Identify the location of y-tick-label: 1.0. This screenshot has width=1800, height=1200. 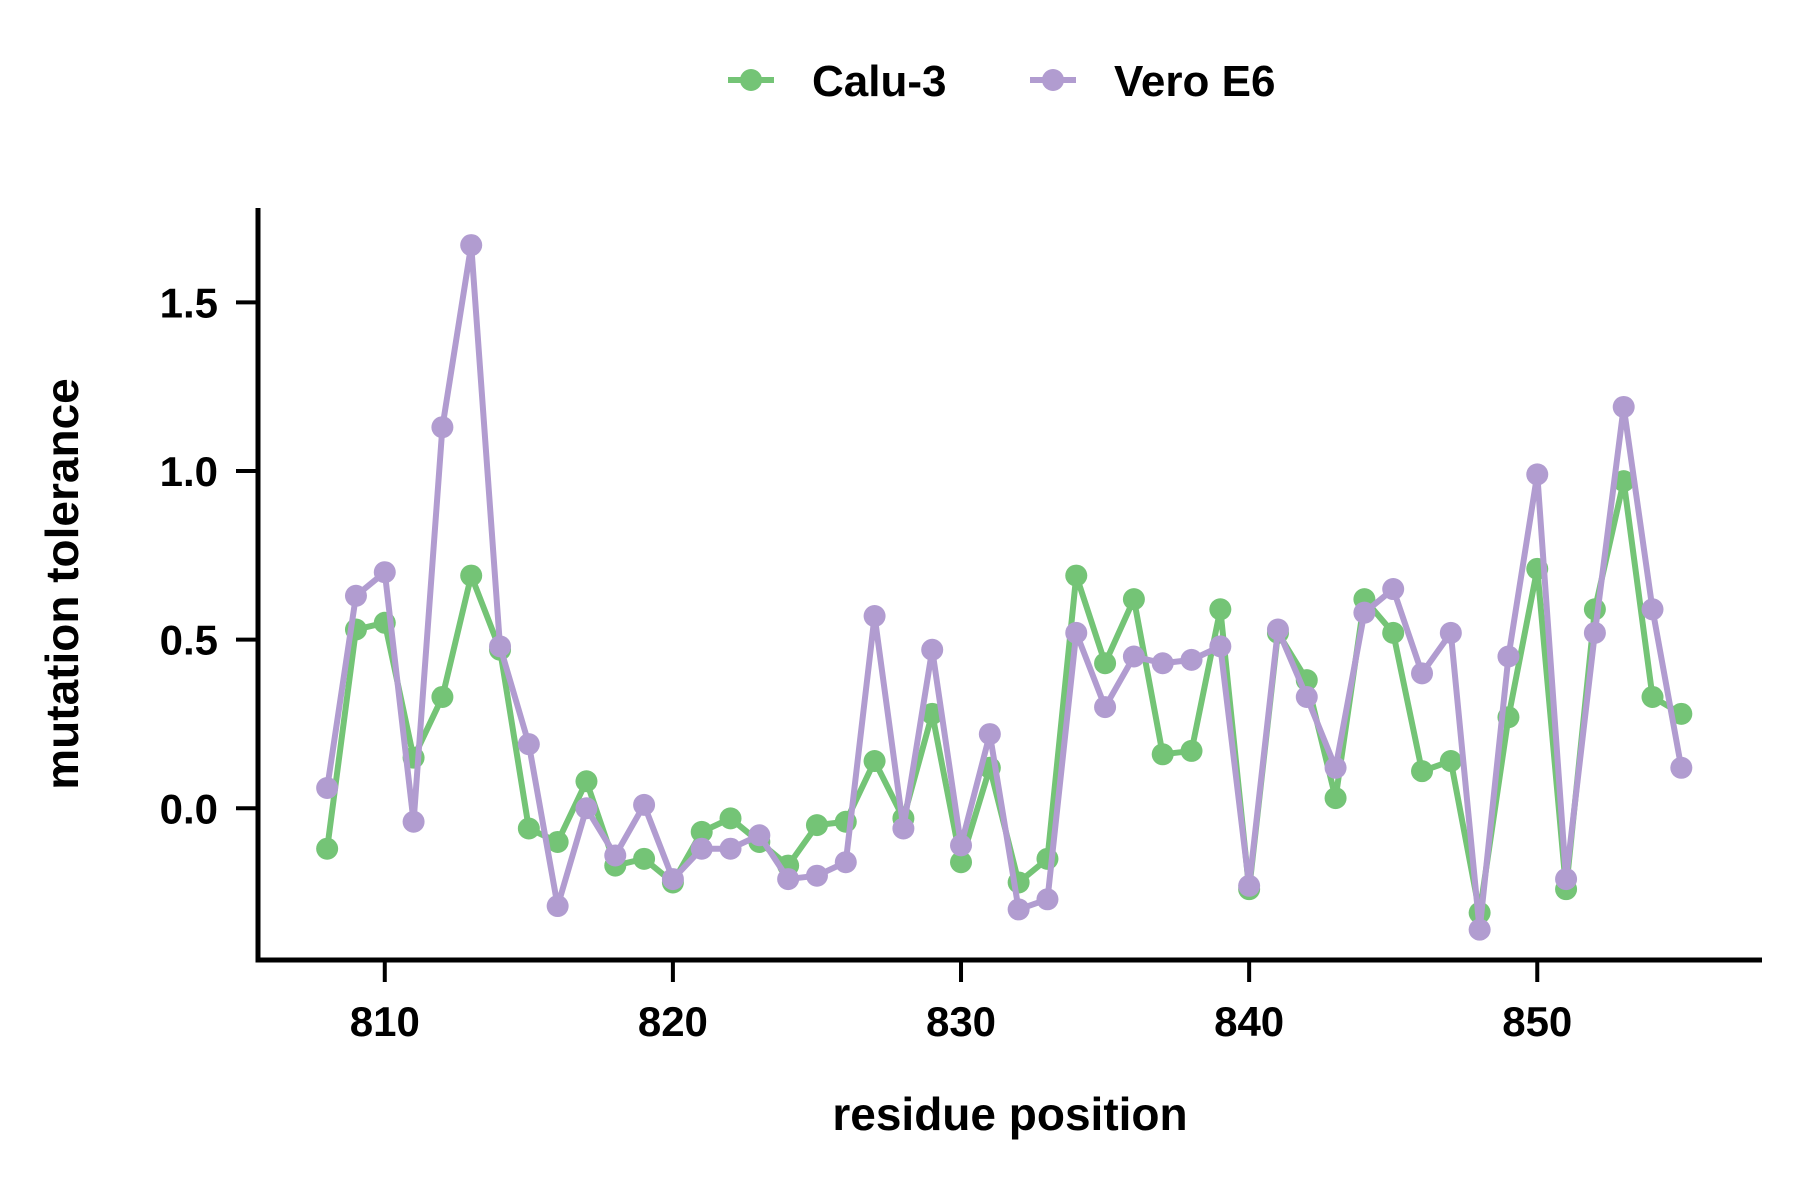
(189, 471).